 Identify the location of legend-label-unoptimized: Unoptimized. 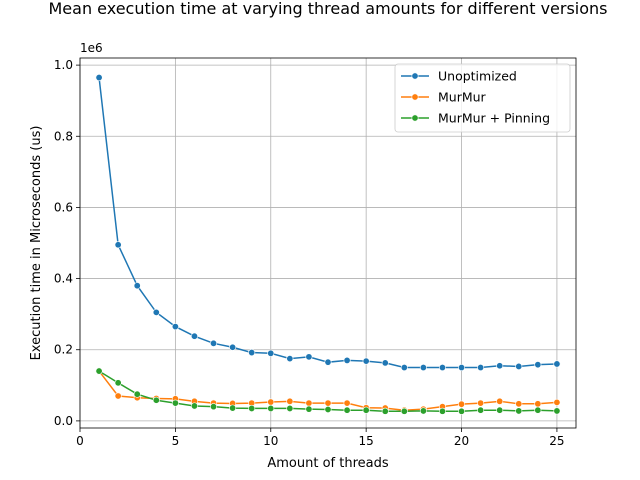
(477, 76).